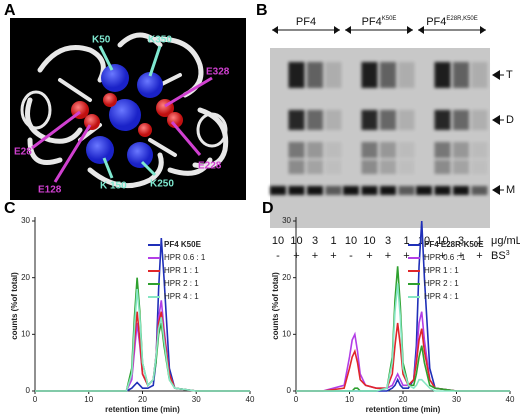  Describe the element at coordinates (510, 120) in the screenshot. I see `band-label: D` at that location.